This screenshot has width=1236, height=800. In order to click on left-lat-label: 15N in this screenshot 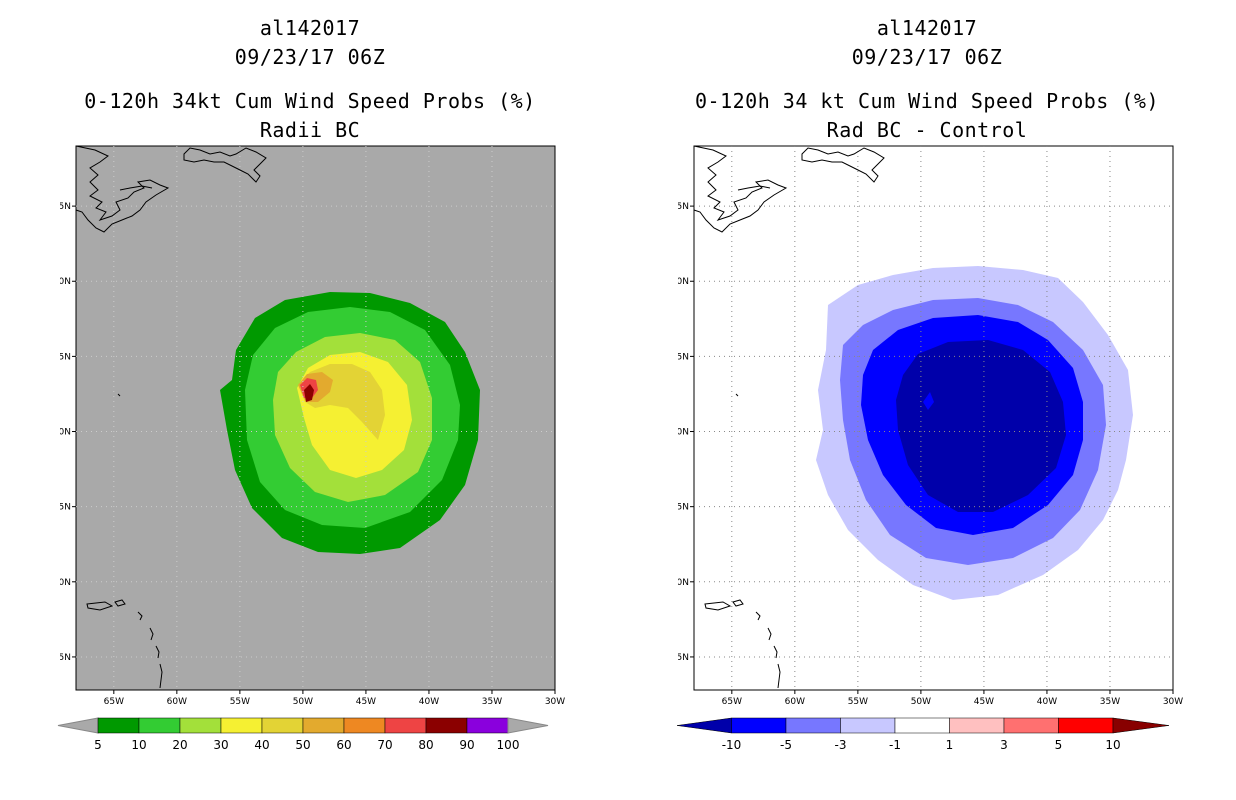, I will do `click(65, 658)`.